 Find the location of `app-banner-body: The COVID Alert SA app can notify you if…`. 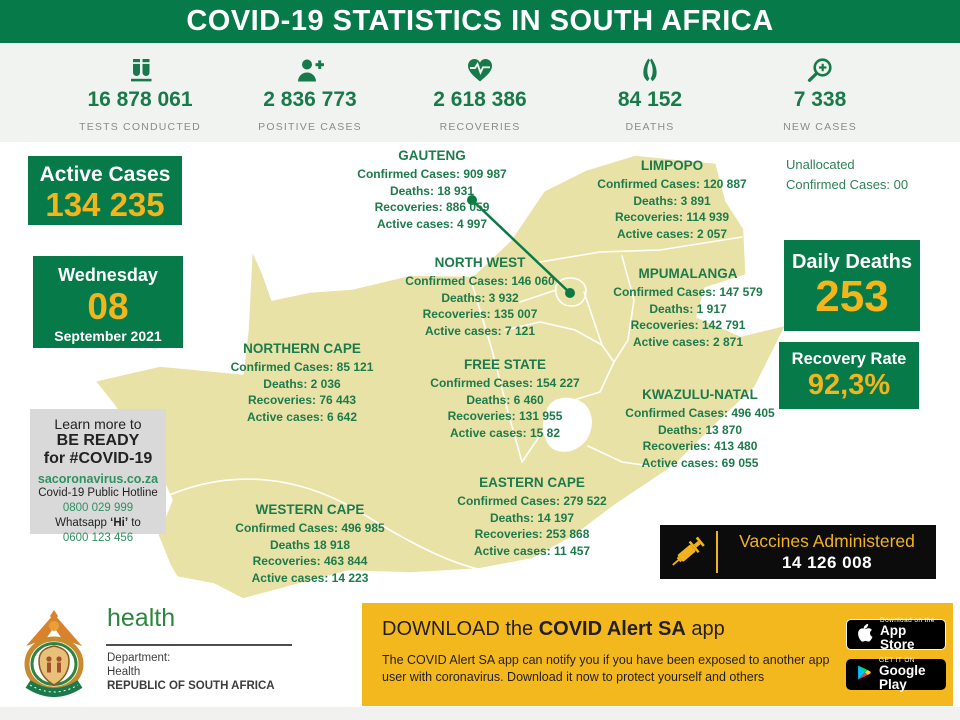

app-banner-body: The COVID Alert SA app can notify you if… is located at coordinates (606, 668).